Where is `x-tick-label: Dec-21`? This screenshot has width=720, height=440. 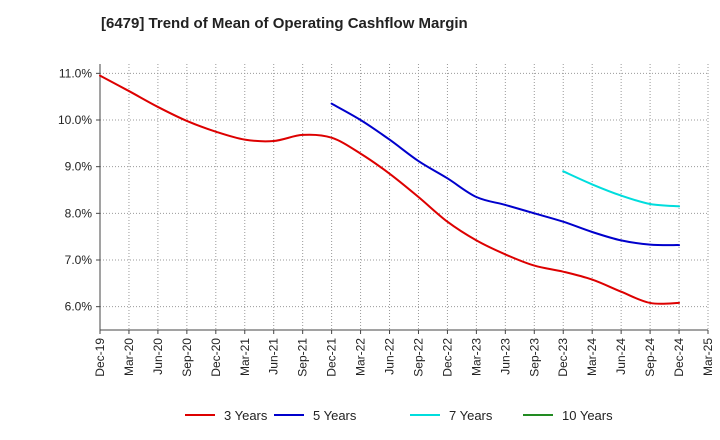
x-tick-label: Dec-21 is located at coordinates (332, 357).